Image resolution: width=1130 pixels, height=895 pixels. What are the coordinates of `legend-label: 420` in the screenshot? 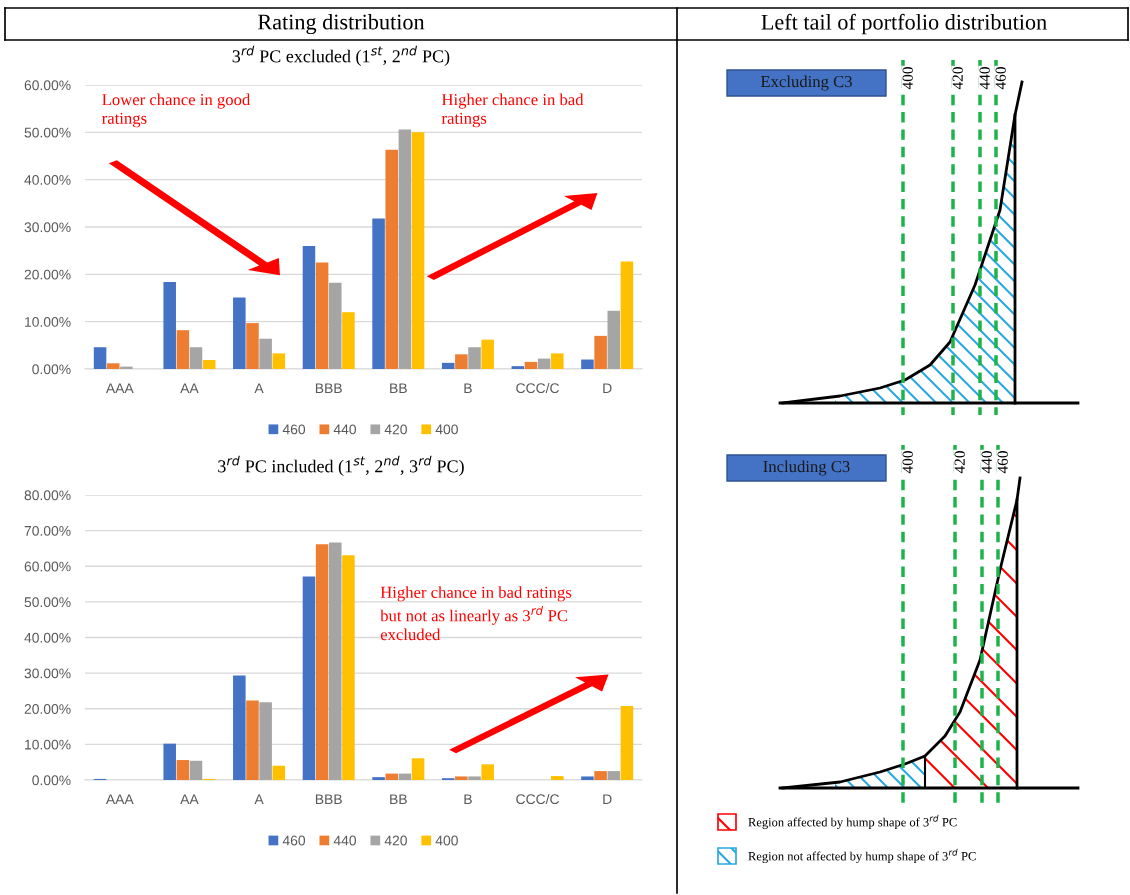 It's located at (395, 429).